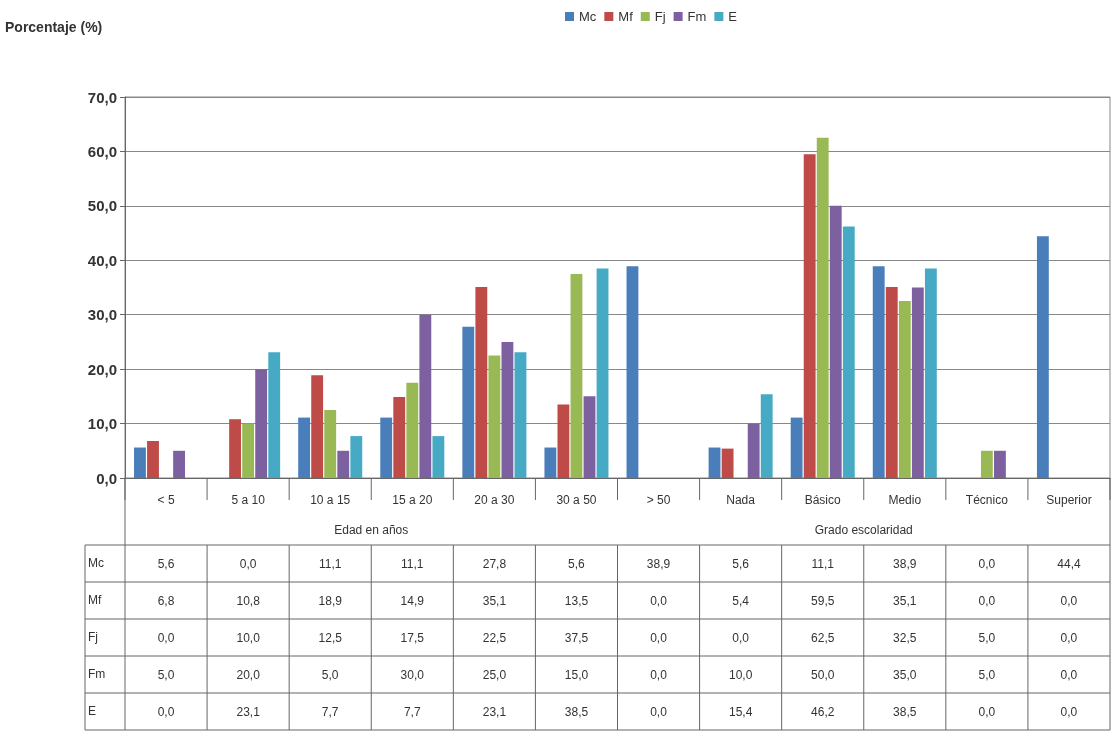 This screenshot has width=1115, height=734. What do you see at coordinates (863, 530) in the screenshot?
I see `text: Grado escolaridad` at bounding box center [863, 530].